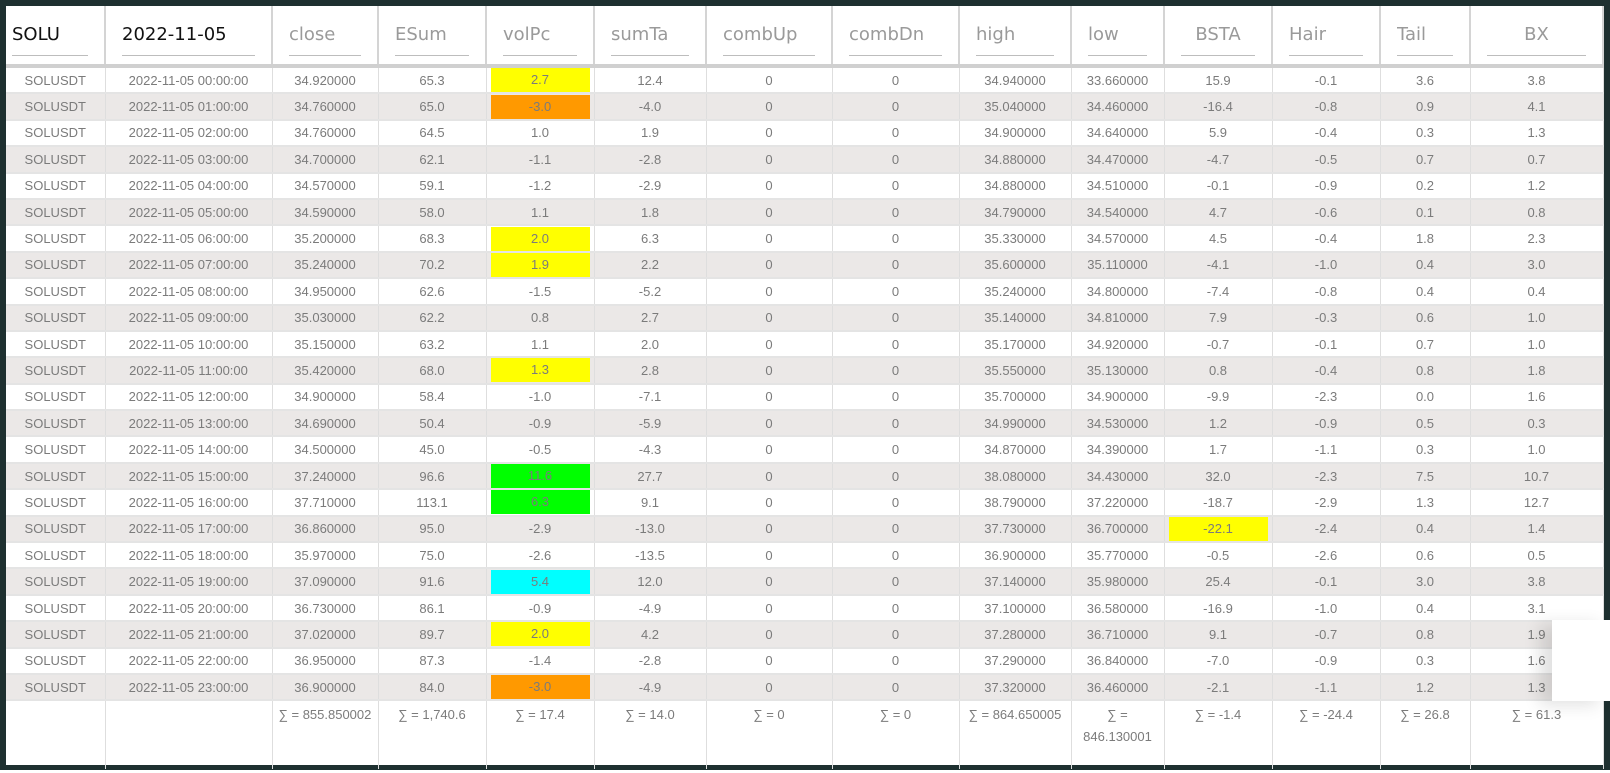 The width and height of the screenshot is (1610, 773). What do you see at coordinates (1537, 239) in the screenshot?
I see `cell-bx: 2.3` at bounding box center [1537, 239].